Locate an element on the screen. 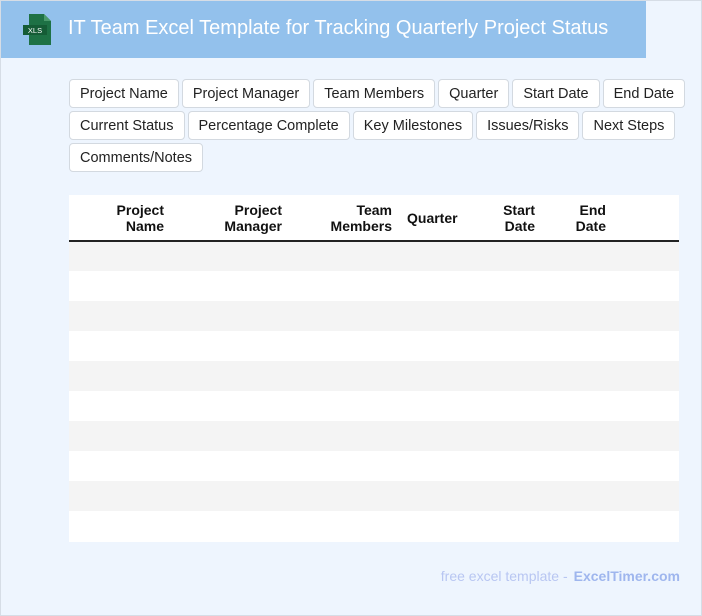  field-chip: Issues/Risks is located at coordinates (528, 125).